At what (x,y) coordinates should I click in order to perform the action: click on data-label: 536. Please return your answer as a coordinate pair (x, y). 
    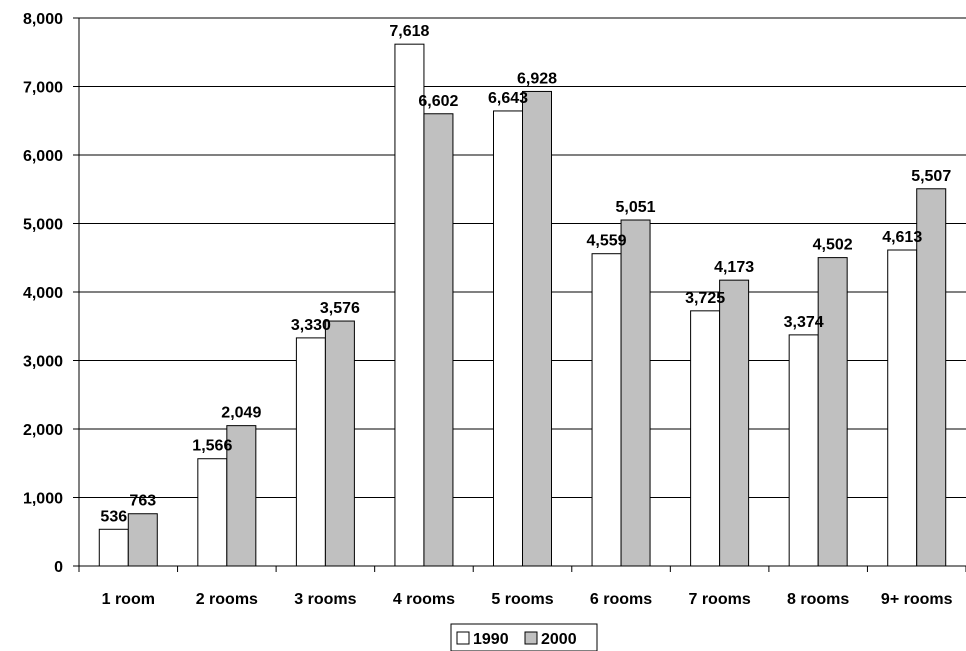
    Looking at the image, I should click on (113, 516).